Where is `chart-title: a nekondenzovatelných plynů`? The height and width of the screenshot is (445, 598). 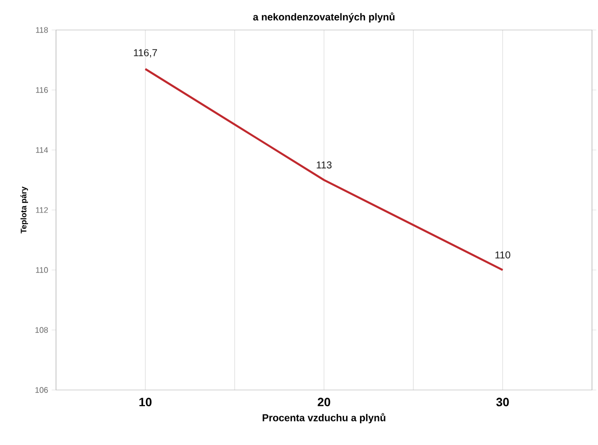 chart-title: a nekondenzovatelných plynů is located at coordinates (323, 17).